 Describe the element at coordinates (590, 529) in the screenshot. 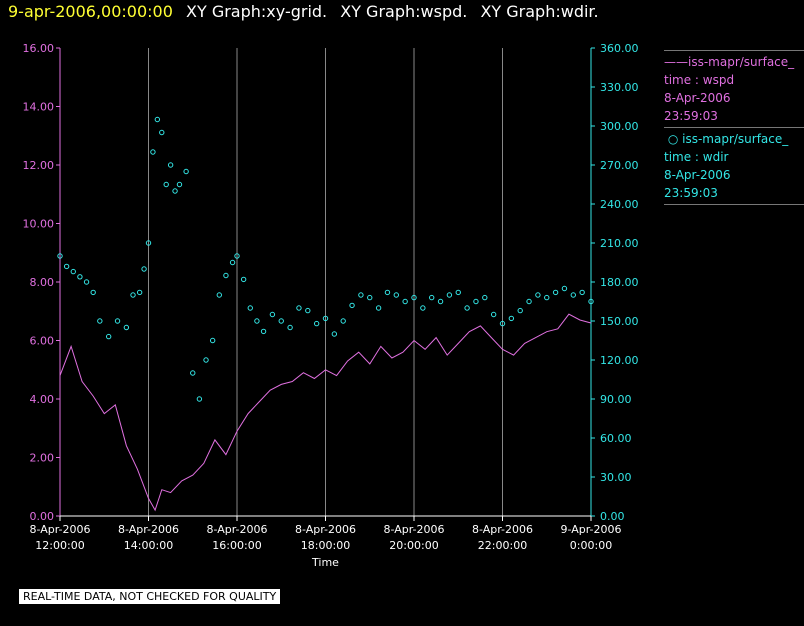

I see `x-tick-date: 9-Apr-2006` at that location.